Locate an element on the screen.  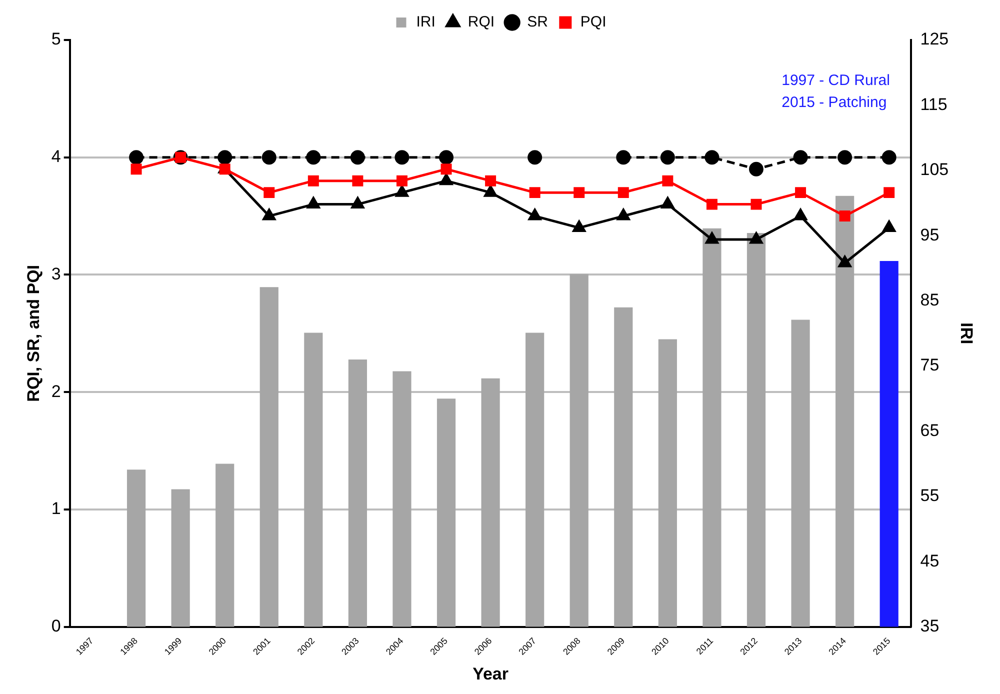
y-axis-title: RQI, SR, and PQI is located at coordinates (33, 333).